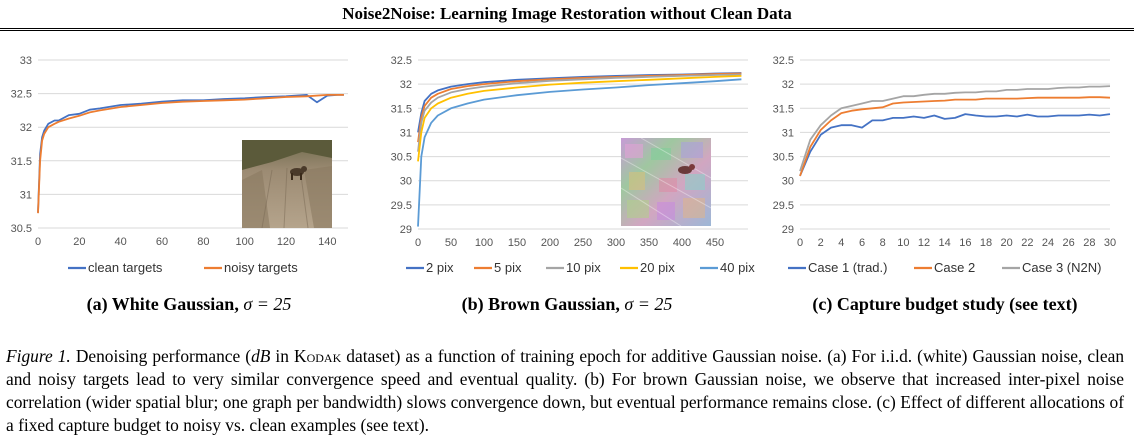 The width and height of the screenshot is (1134, 445). Describe the element at coordinates (1007, 243) in the screenshot. I see `chart-c-x-tick-label: 20` at that location.